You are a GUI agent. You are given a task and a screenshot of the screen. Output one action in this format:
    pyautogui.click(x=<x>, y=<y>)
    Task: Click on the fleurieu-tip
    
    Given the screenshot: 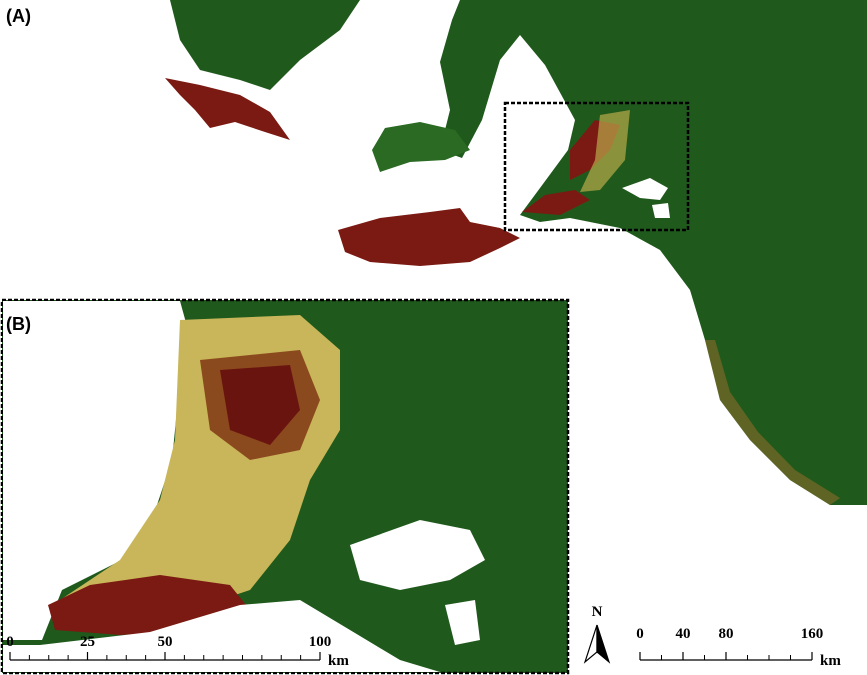 What is the action you would take?
    pyautogui.click(x=556, y=202)
    